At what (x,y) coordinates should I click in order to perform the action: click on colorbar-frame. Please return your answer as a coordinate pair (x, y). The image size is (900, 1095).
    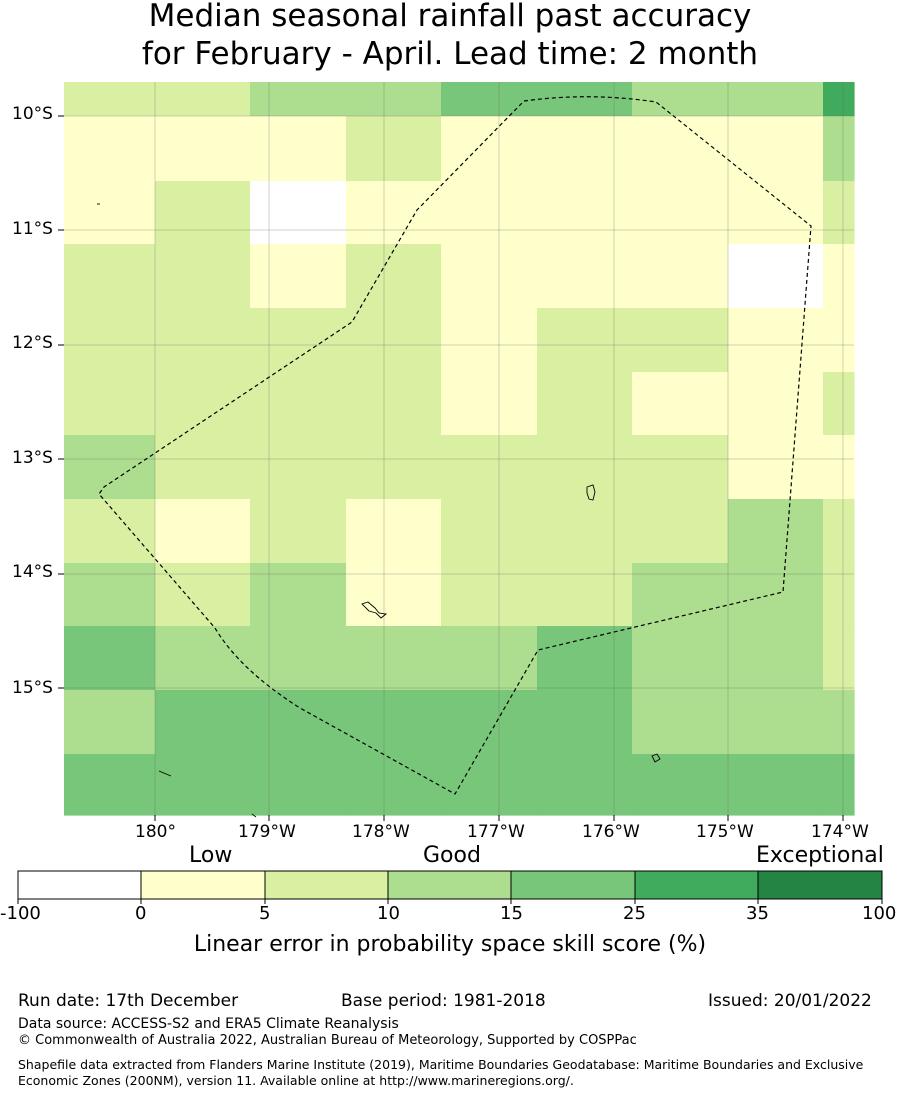
    Looking at the image, I should click on (450, 885).